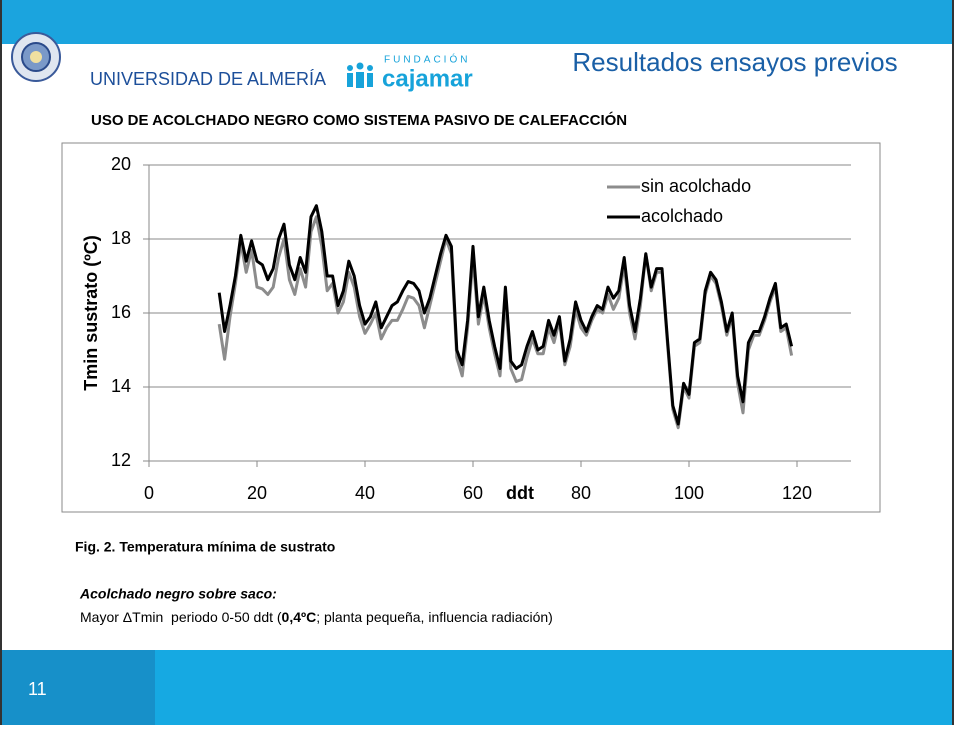 This screenshot has width=954, height=730. What do you see at coordinates (121, 238) in the screenshot?
I see `y-tick-label: 18` at bounding box center [121, 238].